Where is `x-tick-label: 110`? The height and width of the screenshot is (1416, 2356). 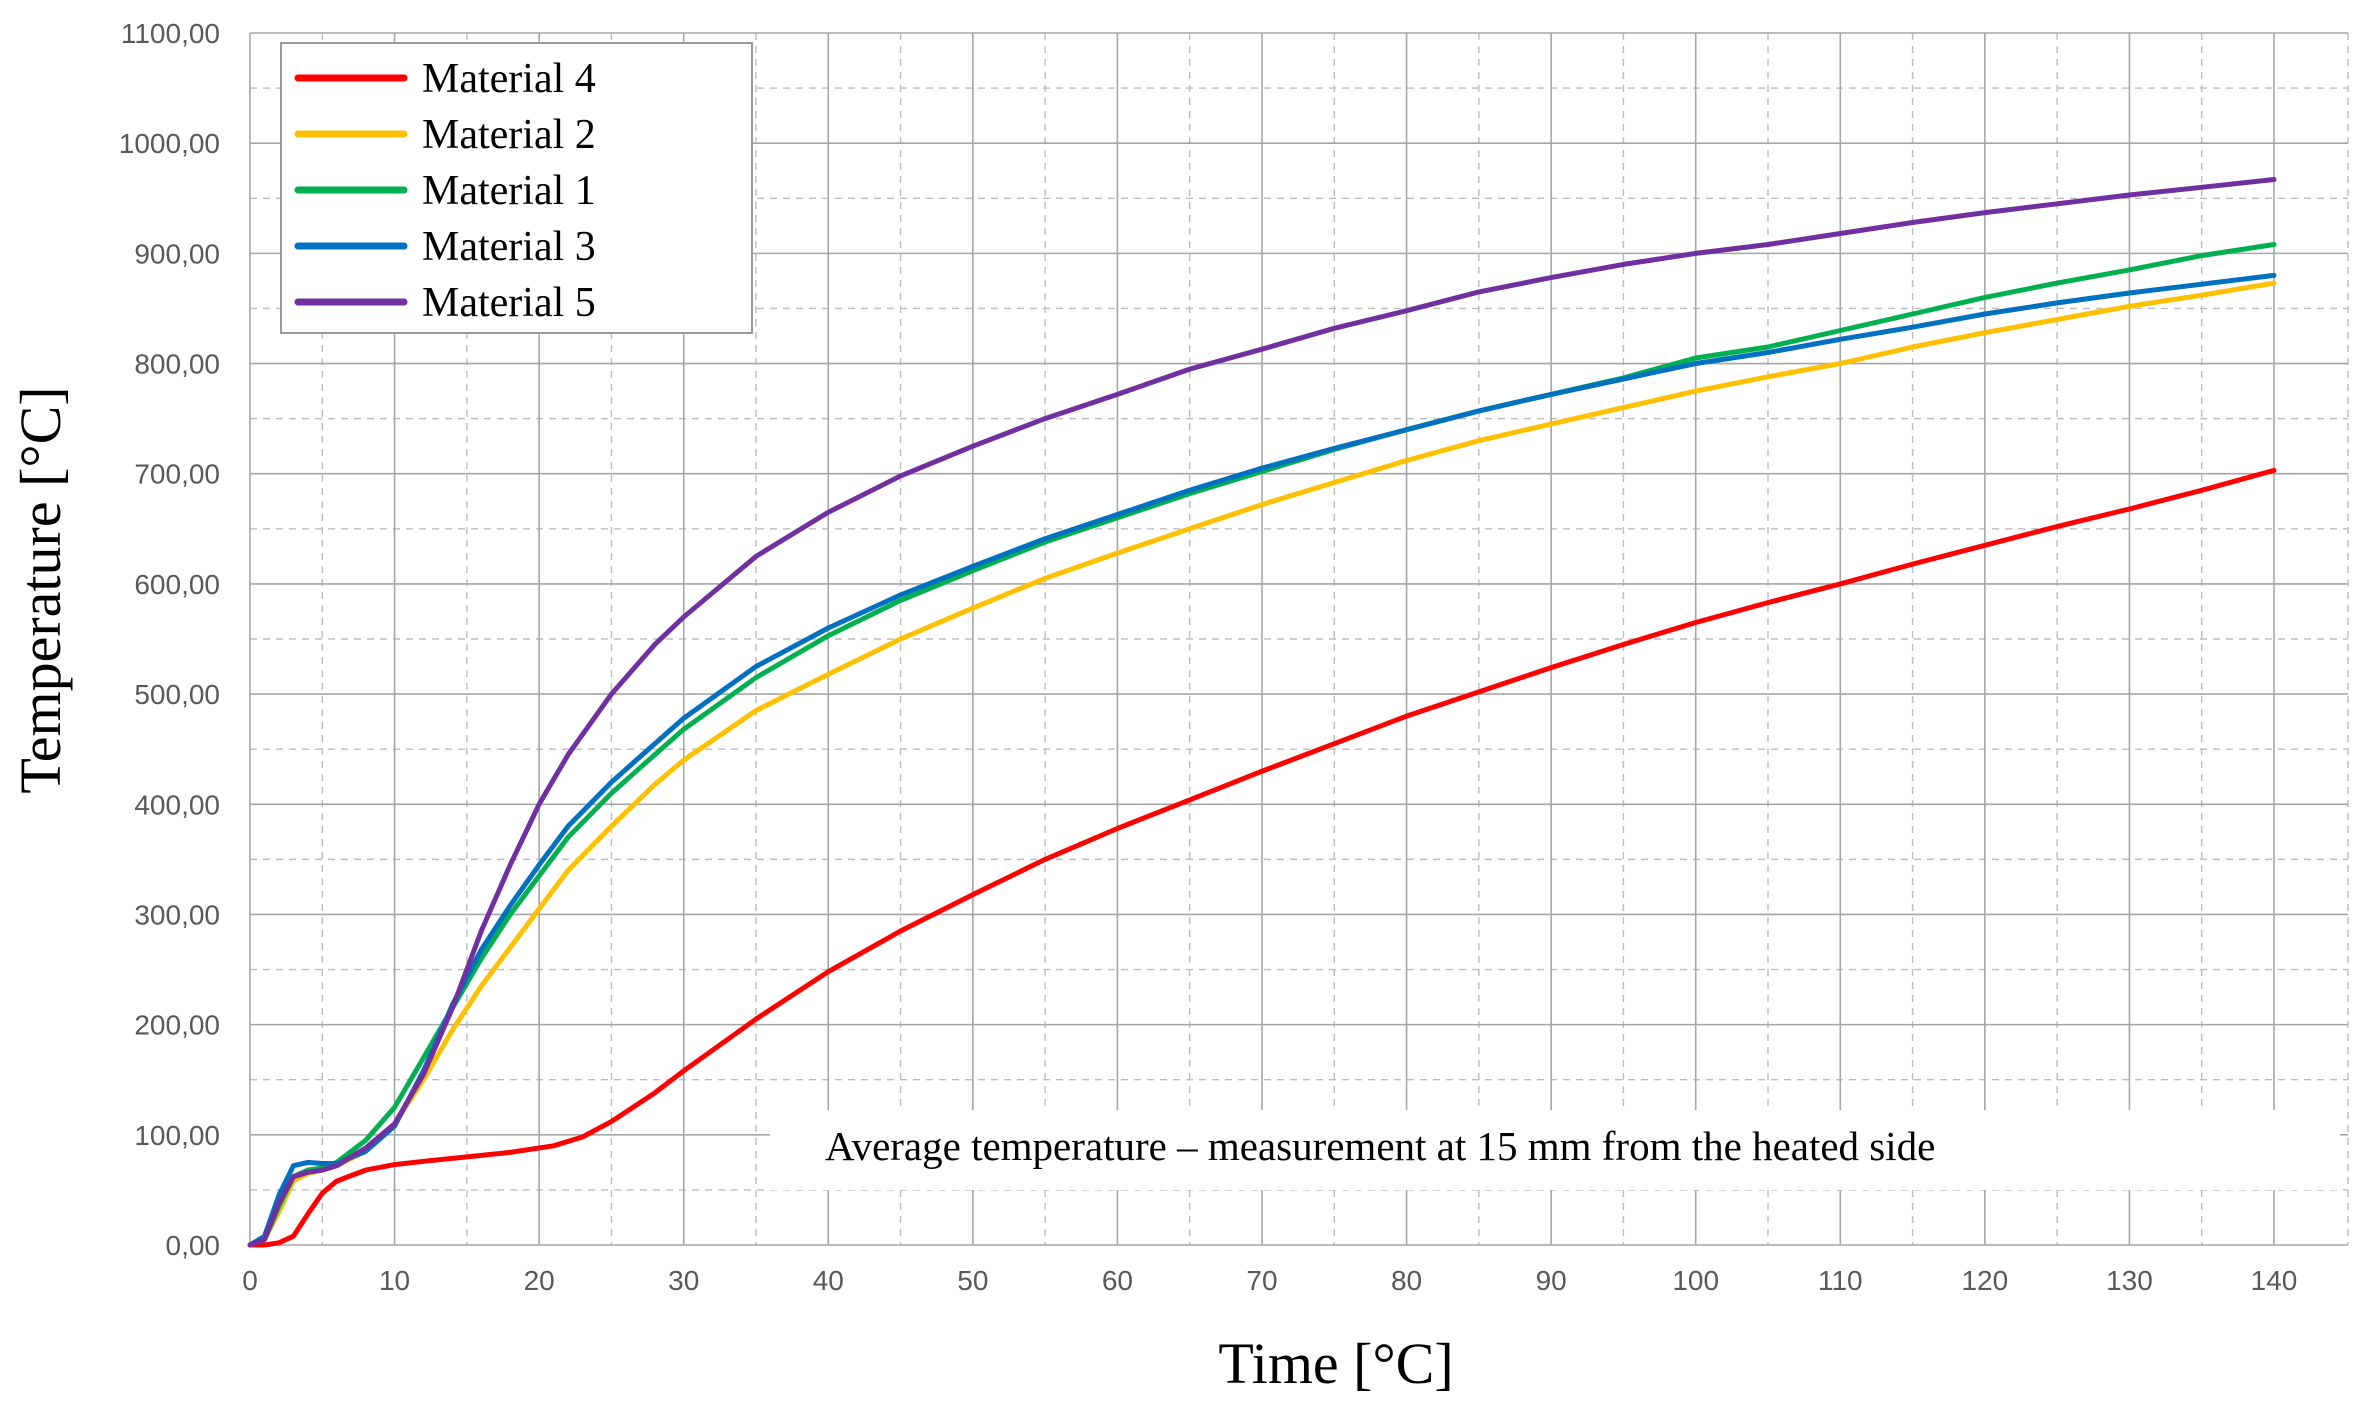 x-tick-label: 110 is located at coordinates (1840, 1280).